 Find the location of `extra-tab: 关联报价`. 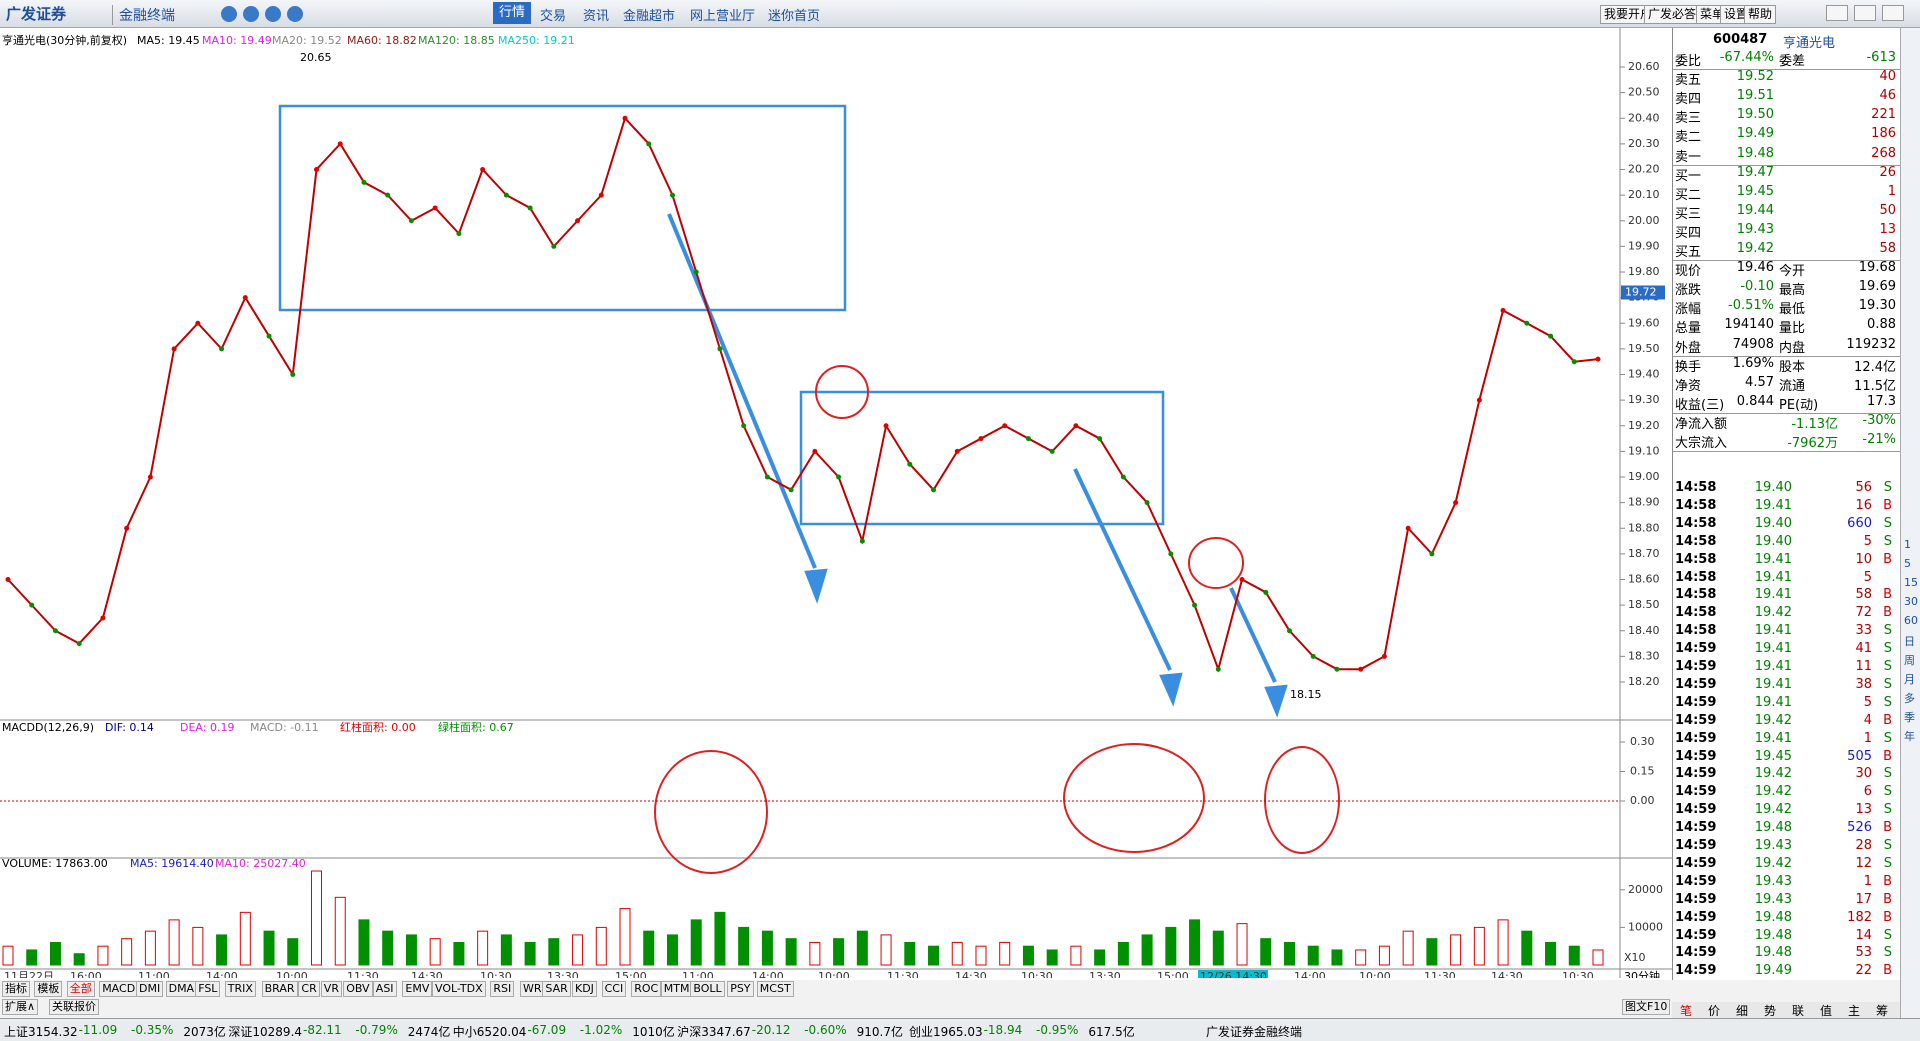

extra-tab: 关联报价 is located at coordinates (74, 1007).